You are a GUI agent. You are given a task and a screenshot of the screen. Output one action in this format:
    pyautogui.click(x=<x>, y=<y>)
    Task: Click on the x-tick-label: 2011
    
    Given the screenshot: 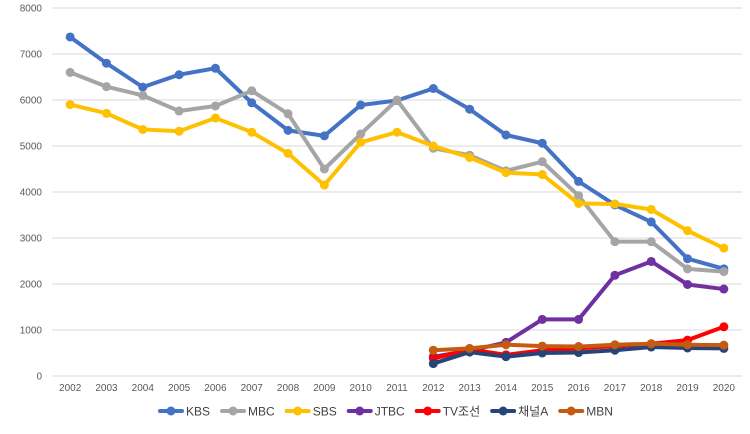 What is the action you would take?
    pyautogui.click(x=397, y=388)
    